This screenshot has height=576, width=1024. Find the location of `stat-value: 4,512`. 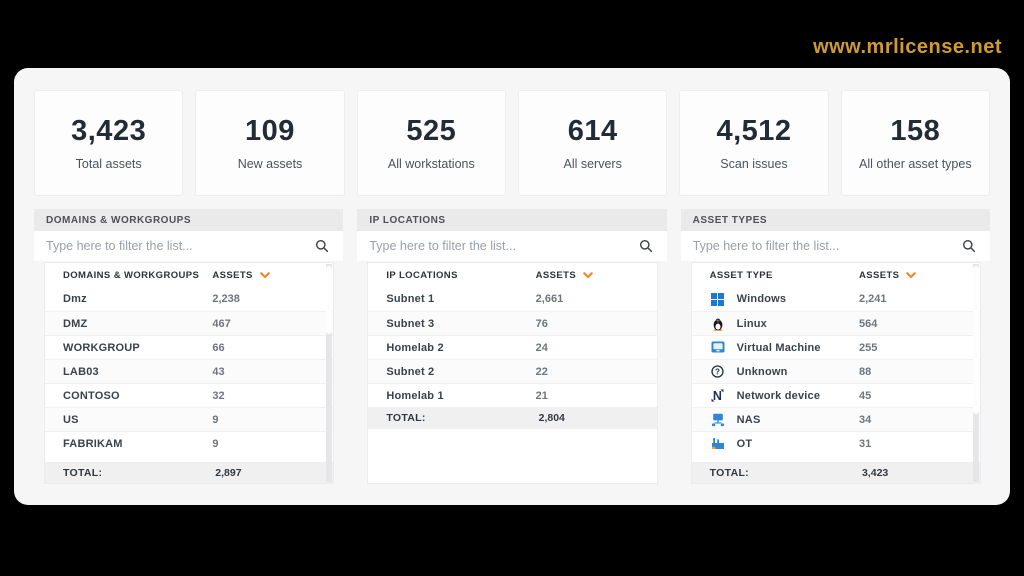

stat-value: 4,512 is located at coordinates (754, 131).